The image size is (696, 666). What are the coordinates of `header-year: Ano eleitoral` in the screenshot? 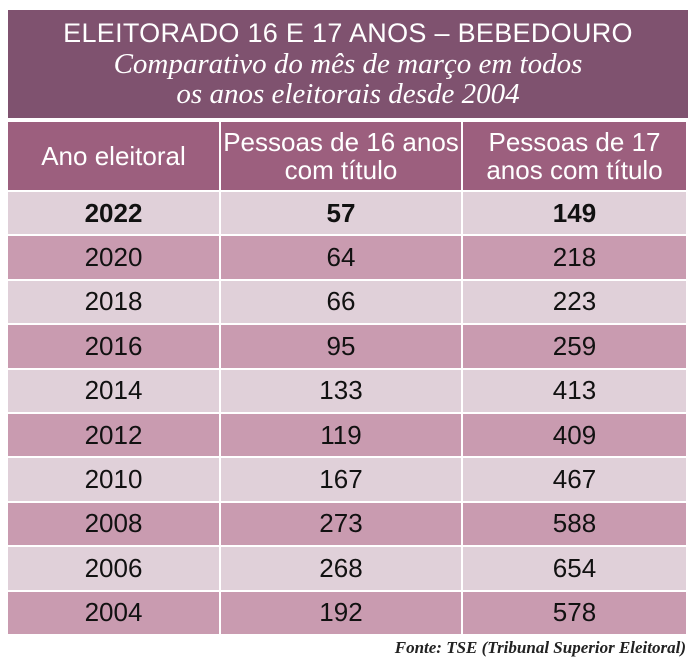 It's located at (113, 156).